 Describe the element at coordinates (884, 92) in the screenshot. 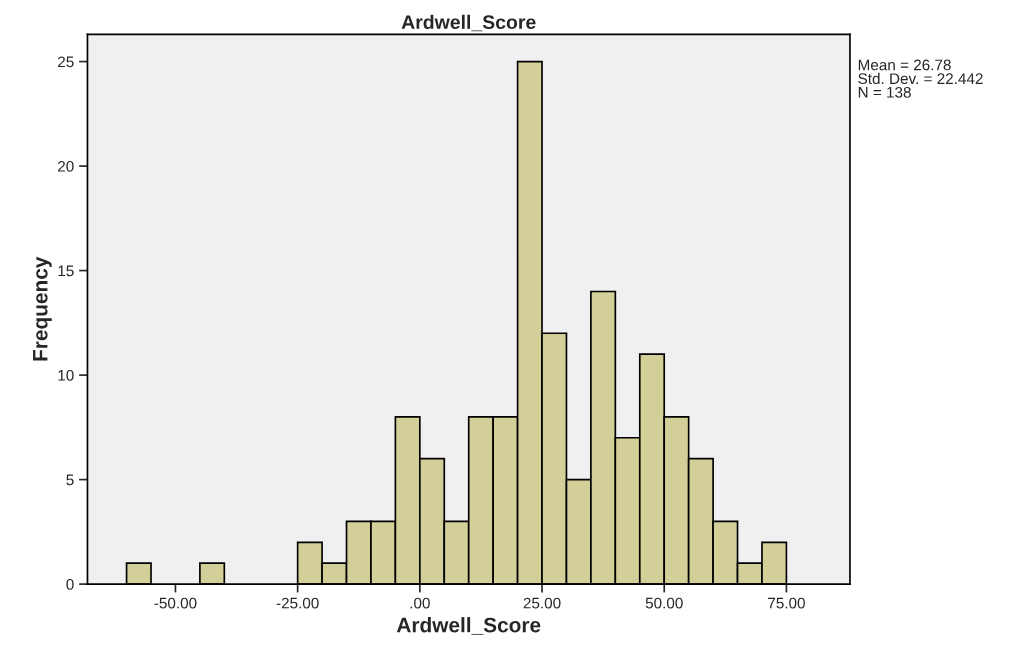

I see `text: N = 138` at that location.